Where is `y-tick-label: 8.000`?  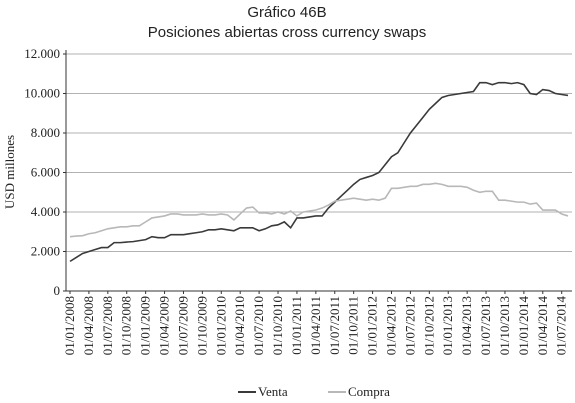 y-tick-label: 8.000 is located at coordinates (45, 132).